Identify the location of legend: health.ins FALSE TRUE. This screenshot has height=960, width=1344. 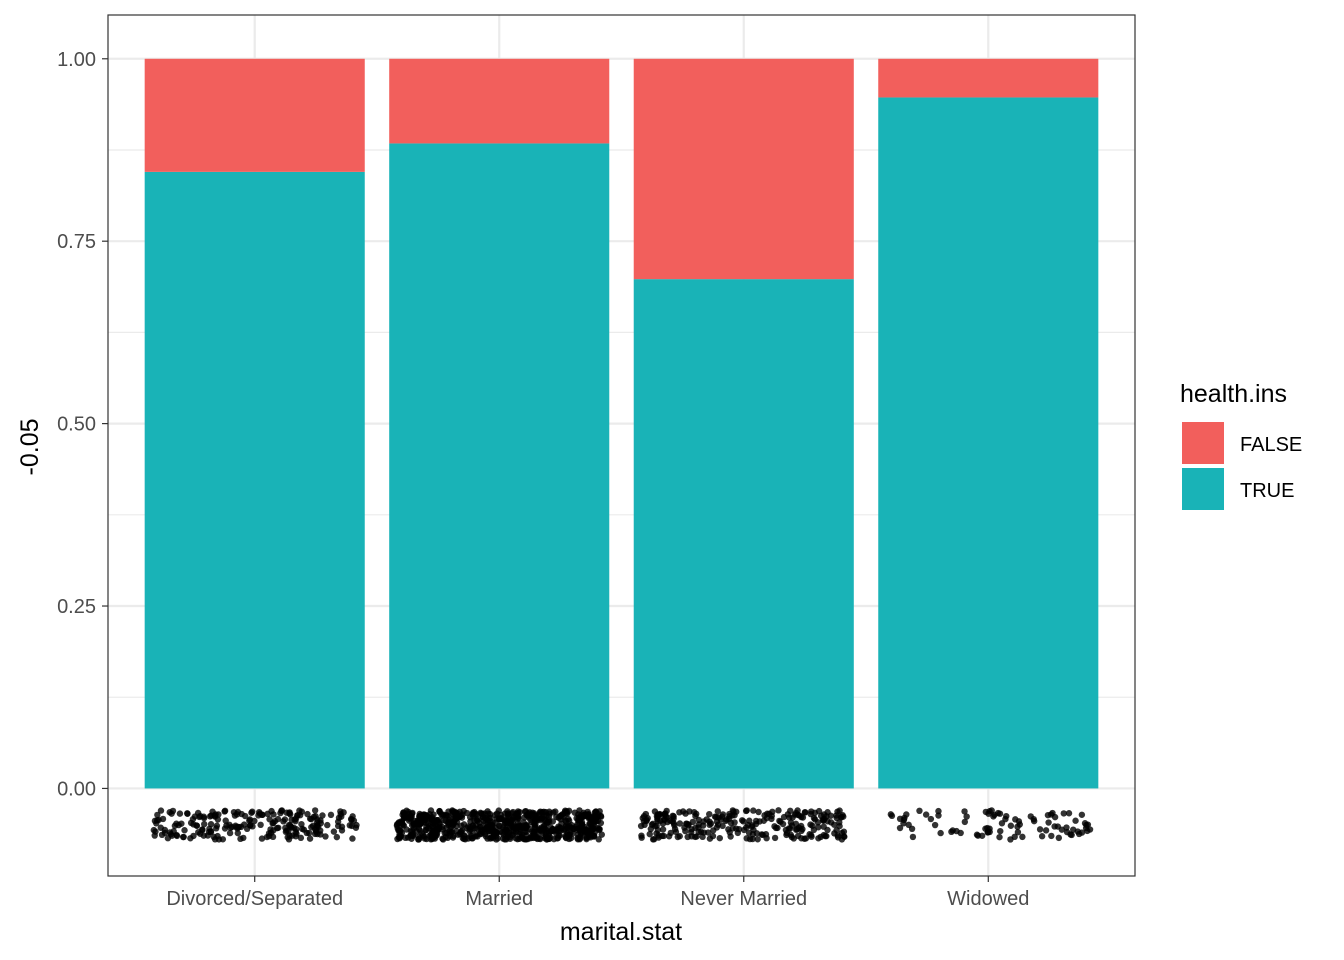
(1241, 445).